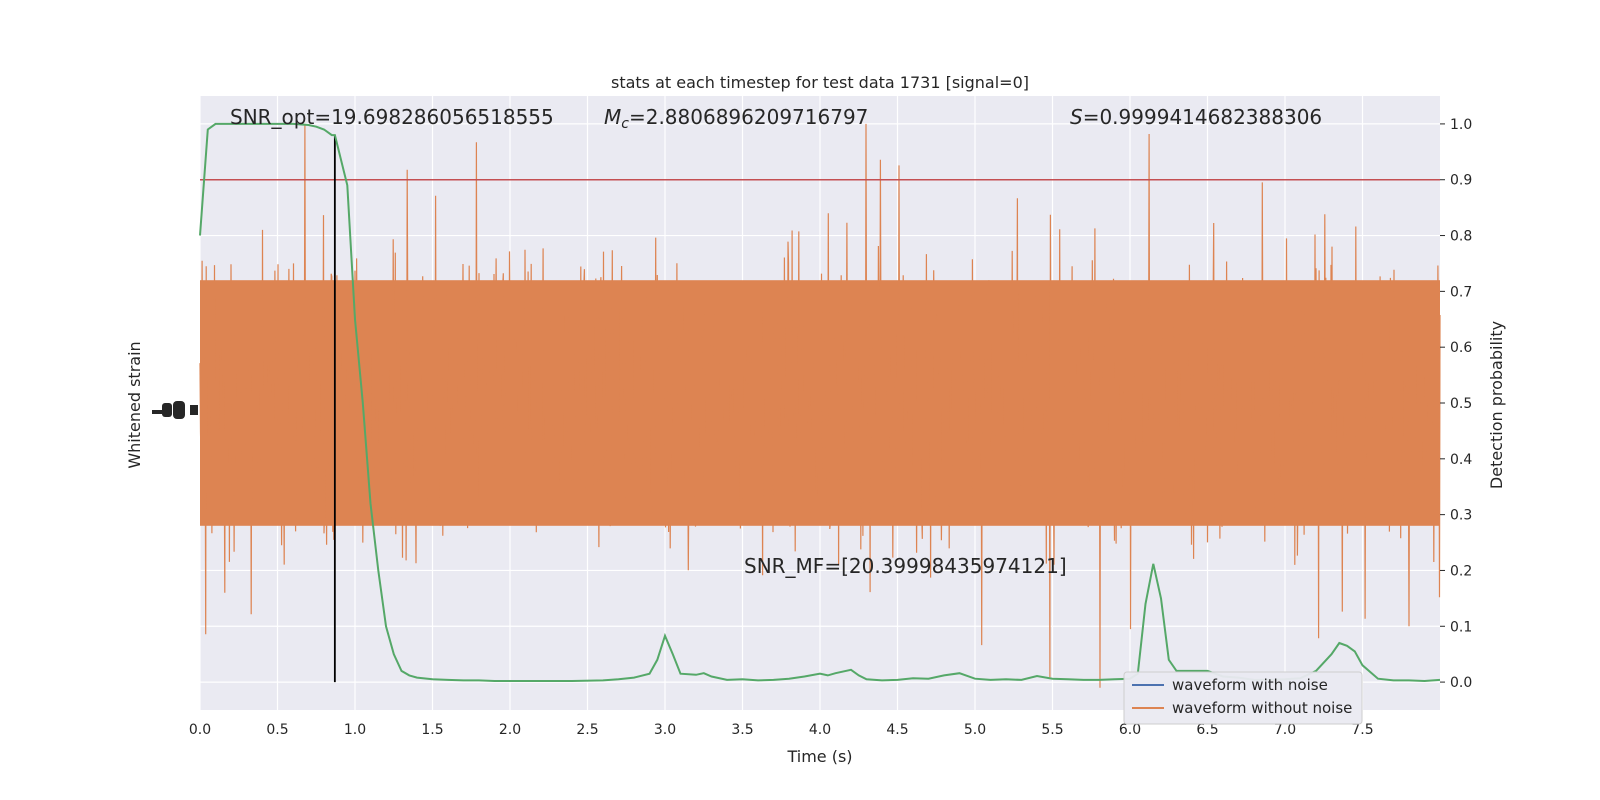 The image size is (1600, 800). Describe the element at coordinates (355, 730) in the screenshot. I see `x-tick-label: 1.0` at that location.